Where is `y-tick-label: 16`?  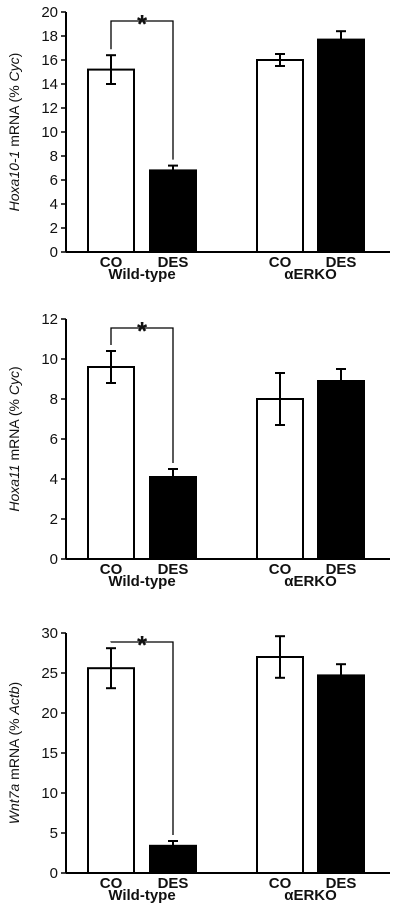
y-tick-label: 16 is located at coordinates (49, 60).